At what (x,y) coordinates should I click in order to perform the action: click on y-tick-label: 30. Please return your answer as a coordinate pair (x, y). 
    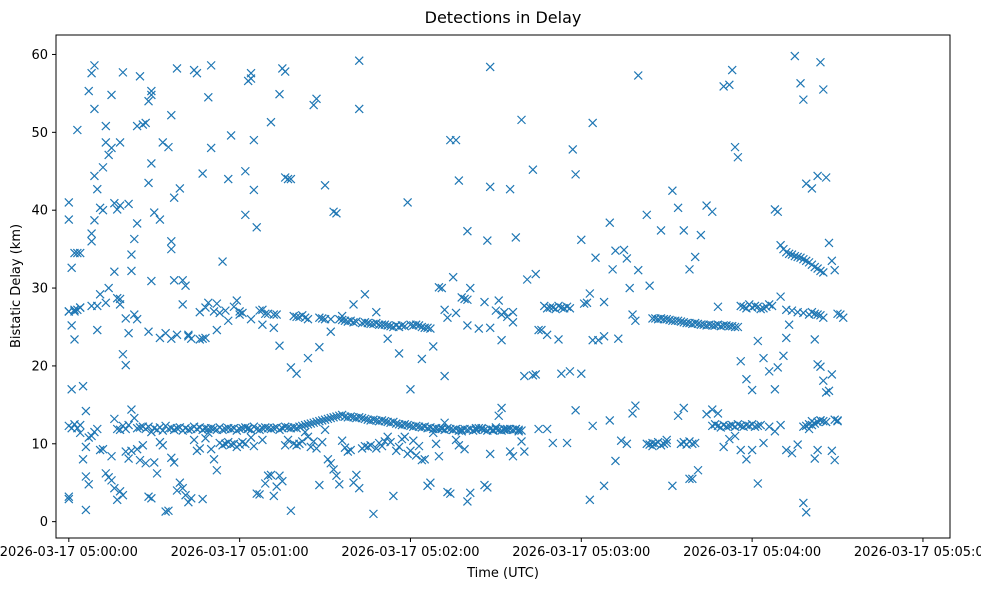
    Looking at the image, I should click on (39, 289).